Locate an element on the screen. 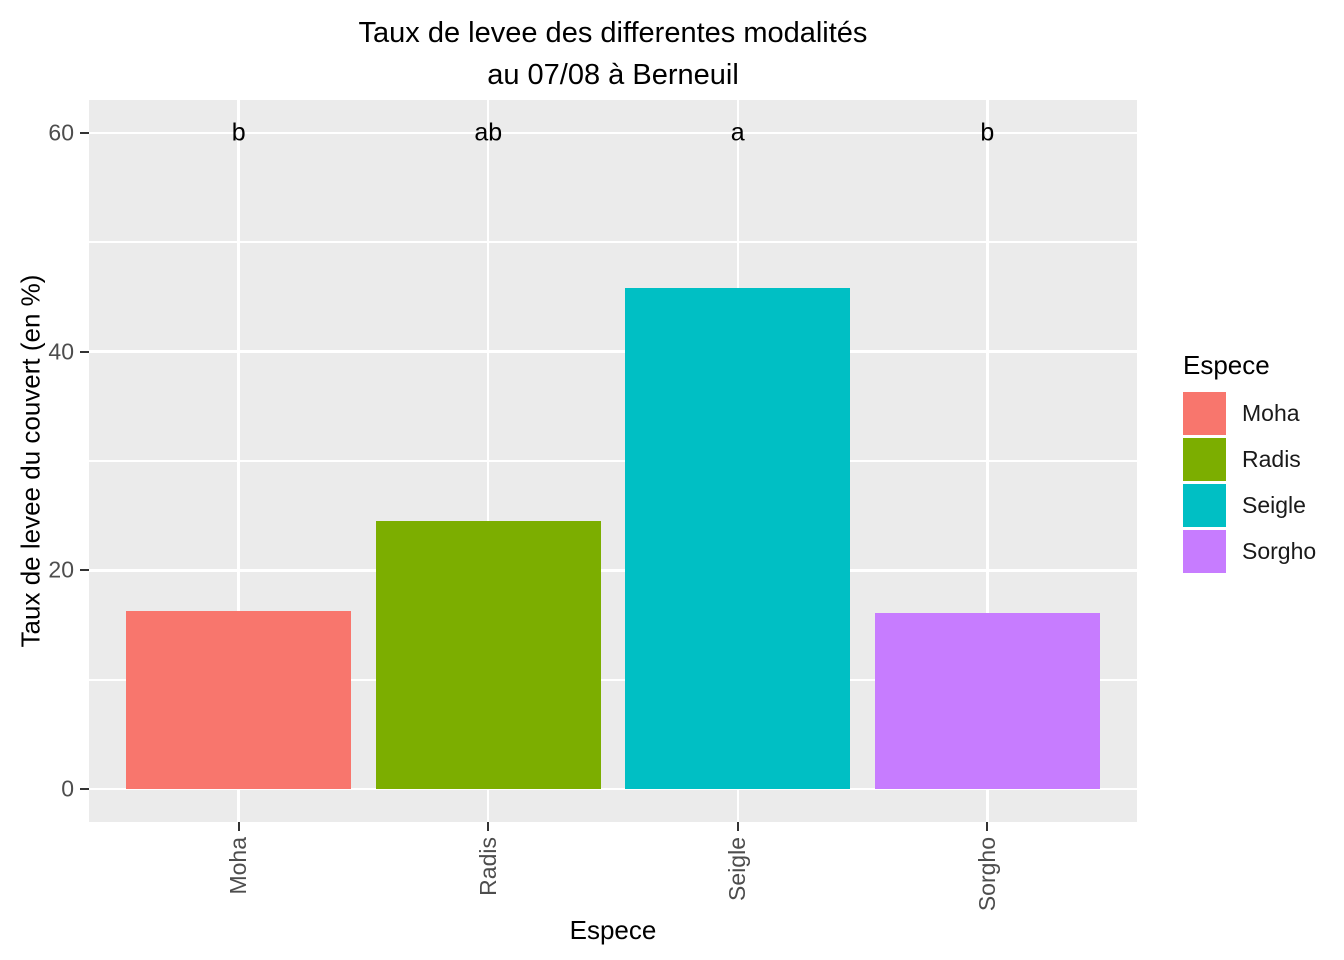  legend-entries: Moha Radis Seigle Sorgho is located at coordinates (1249, 482).